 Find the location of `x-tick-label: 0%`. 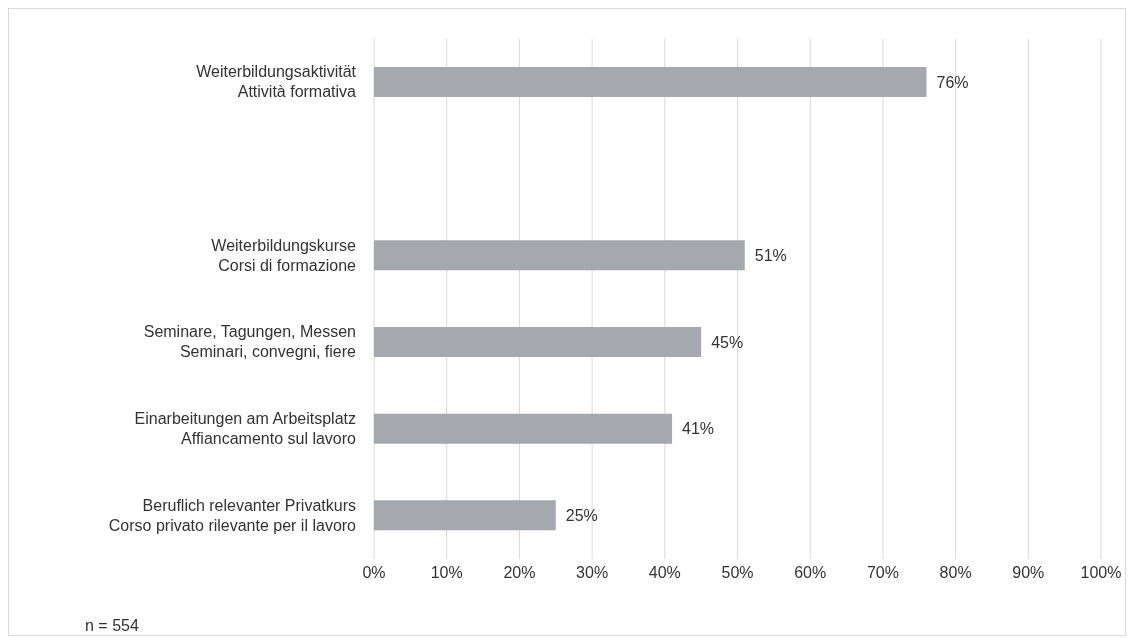

x-tick-label: 0% is located at coordinates (374, 573).